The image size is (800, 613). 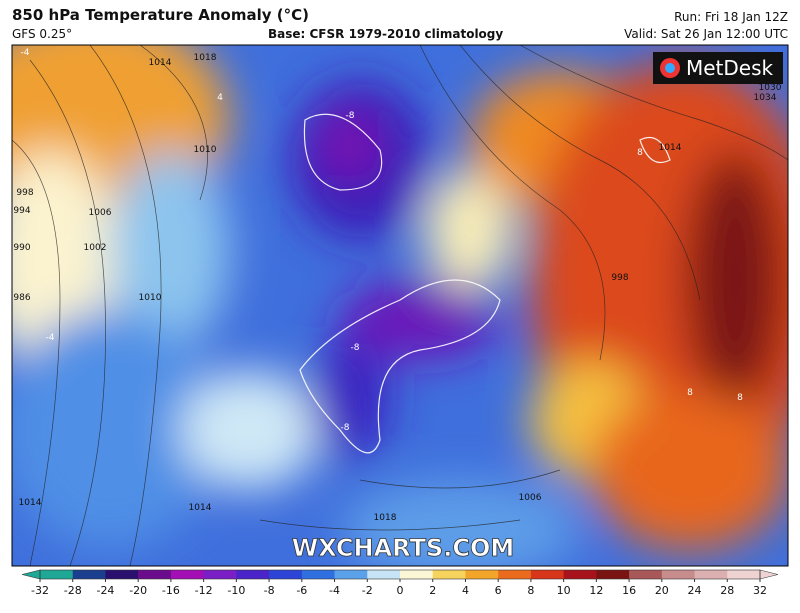 I want to click on colorbar-extend-low, so click(x=31, y=574).